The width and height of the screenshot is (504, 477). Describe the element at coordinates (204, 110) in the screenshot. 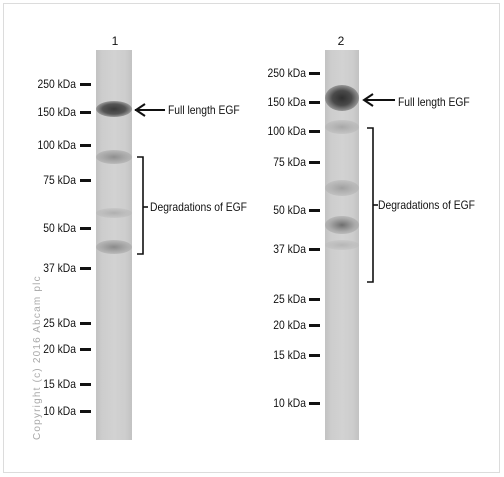

I see `lane-1-full-length-label: Full length EGF` at that location.